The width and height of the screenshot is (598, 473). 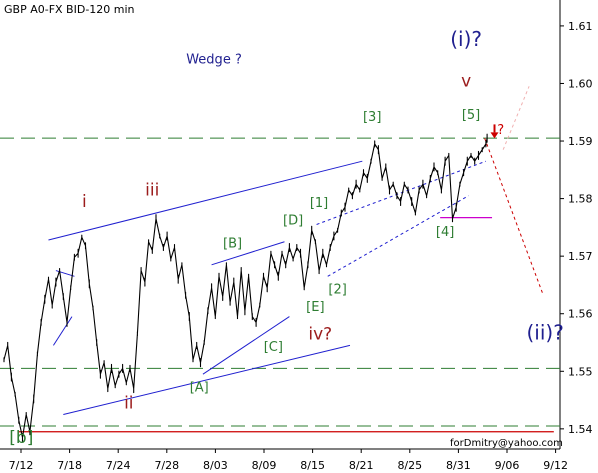 I want to click on y-tick-label: 1.57, so click(x=580, y=256).